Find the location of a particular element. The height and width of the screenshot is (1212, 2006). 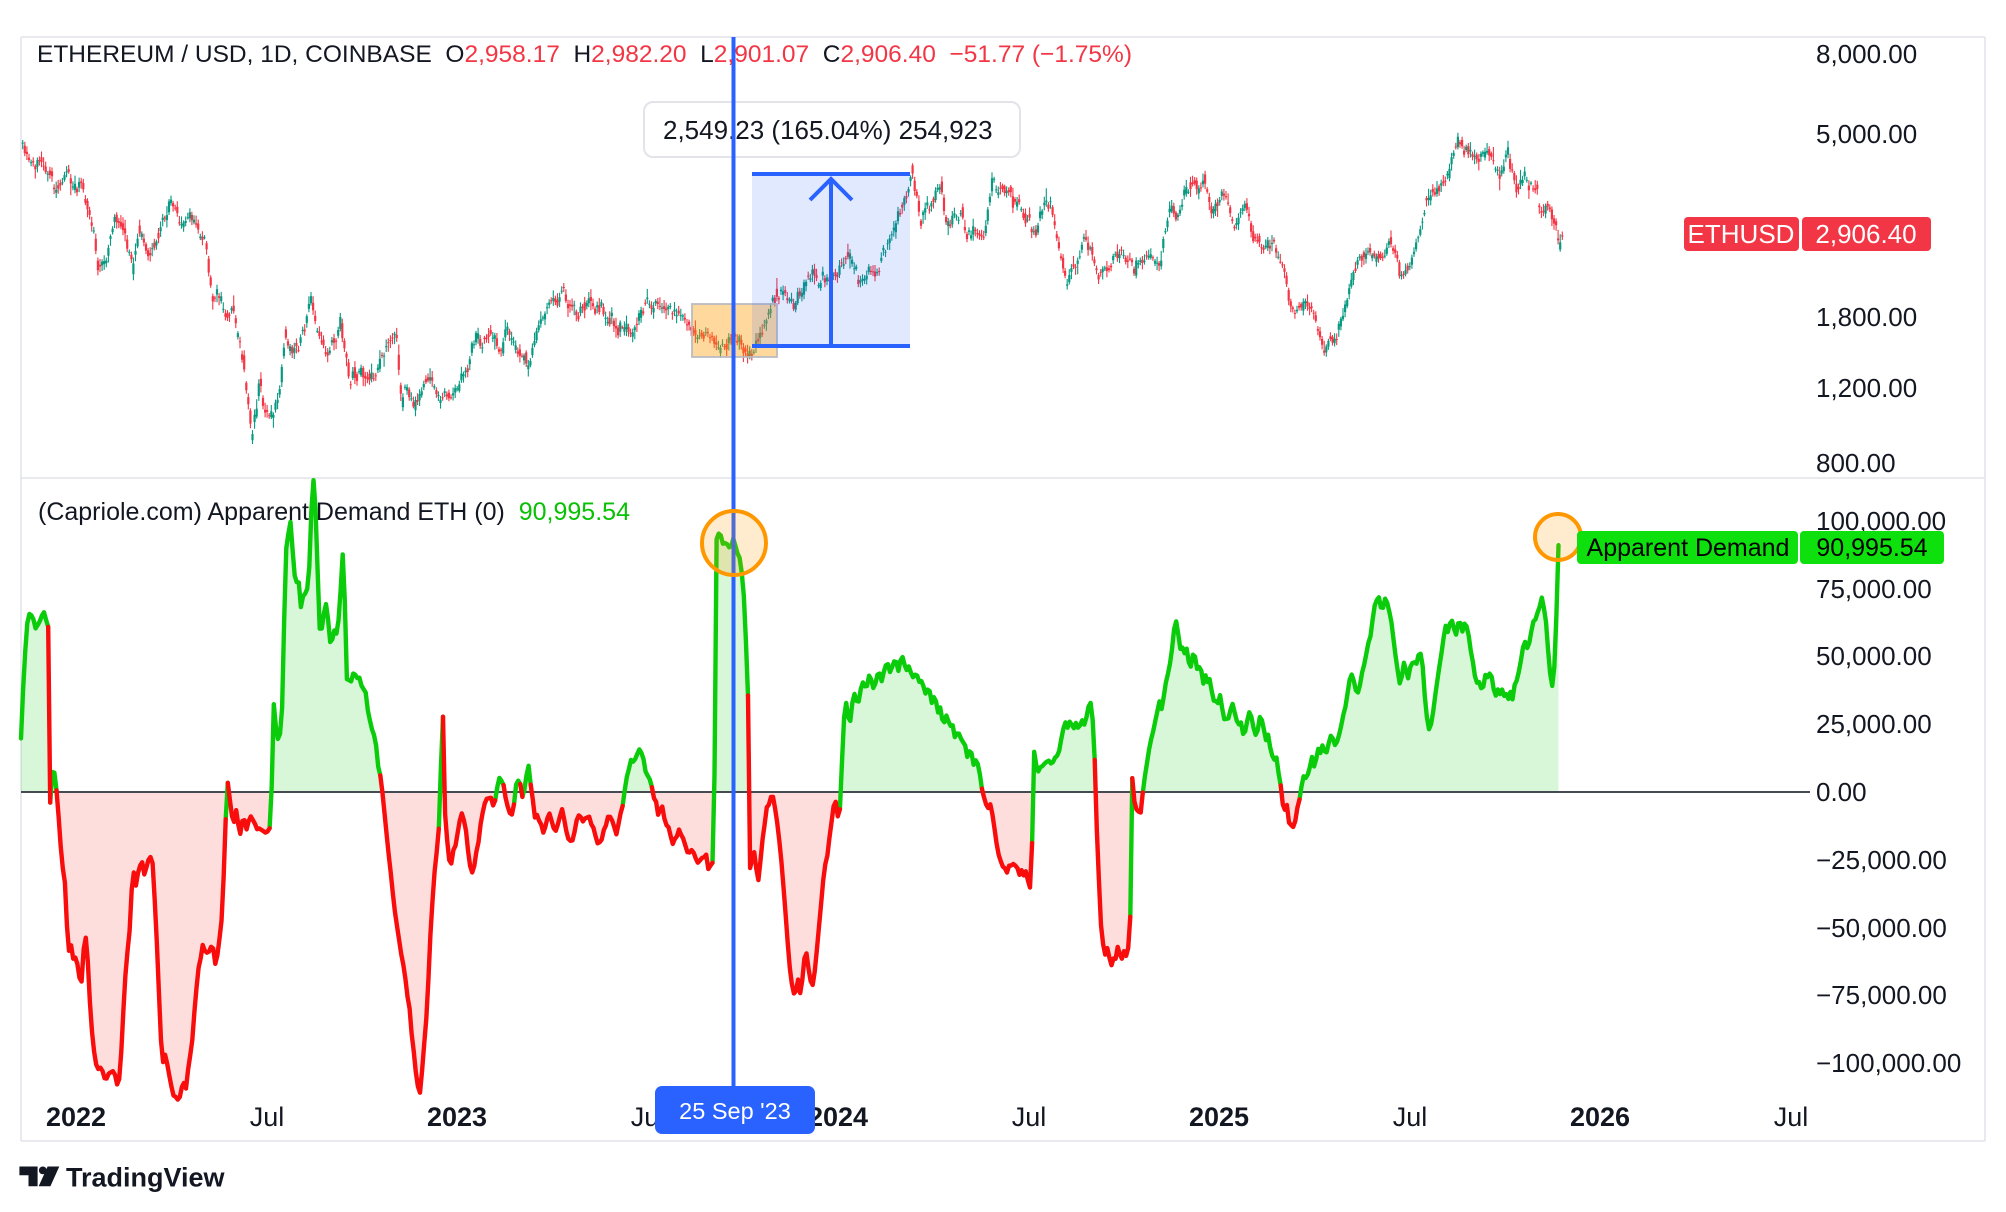

svg-text: −100,000.00 is located at coordinates (1888, 1063).